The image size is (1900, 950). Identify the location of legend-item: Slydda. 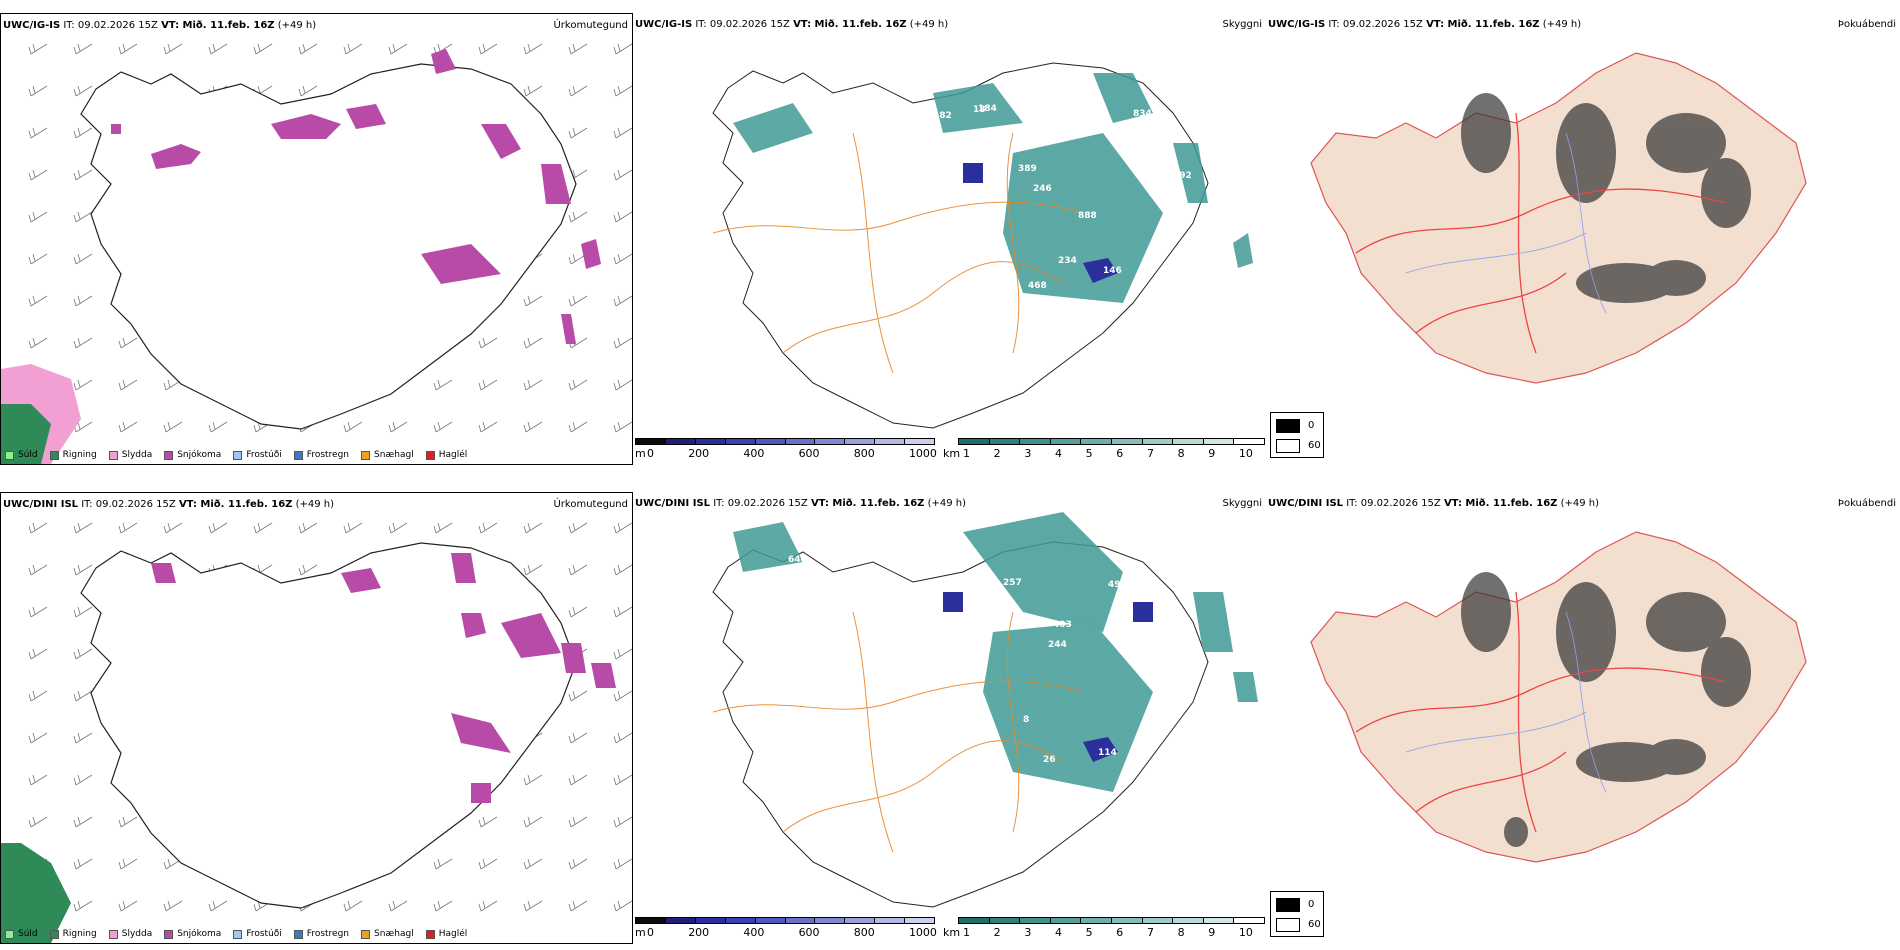
(130, 455).